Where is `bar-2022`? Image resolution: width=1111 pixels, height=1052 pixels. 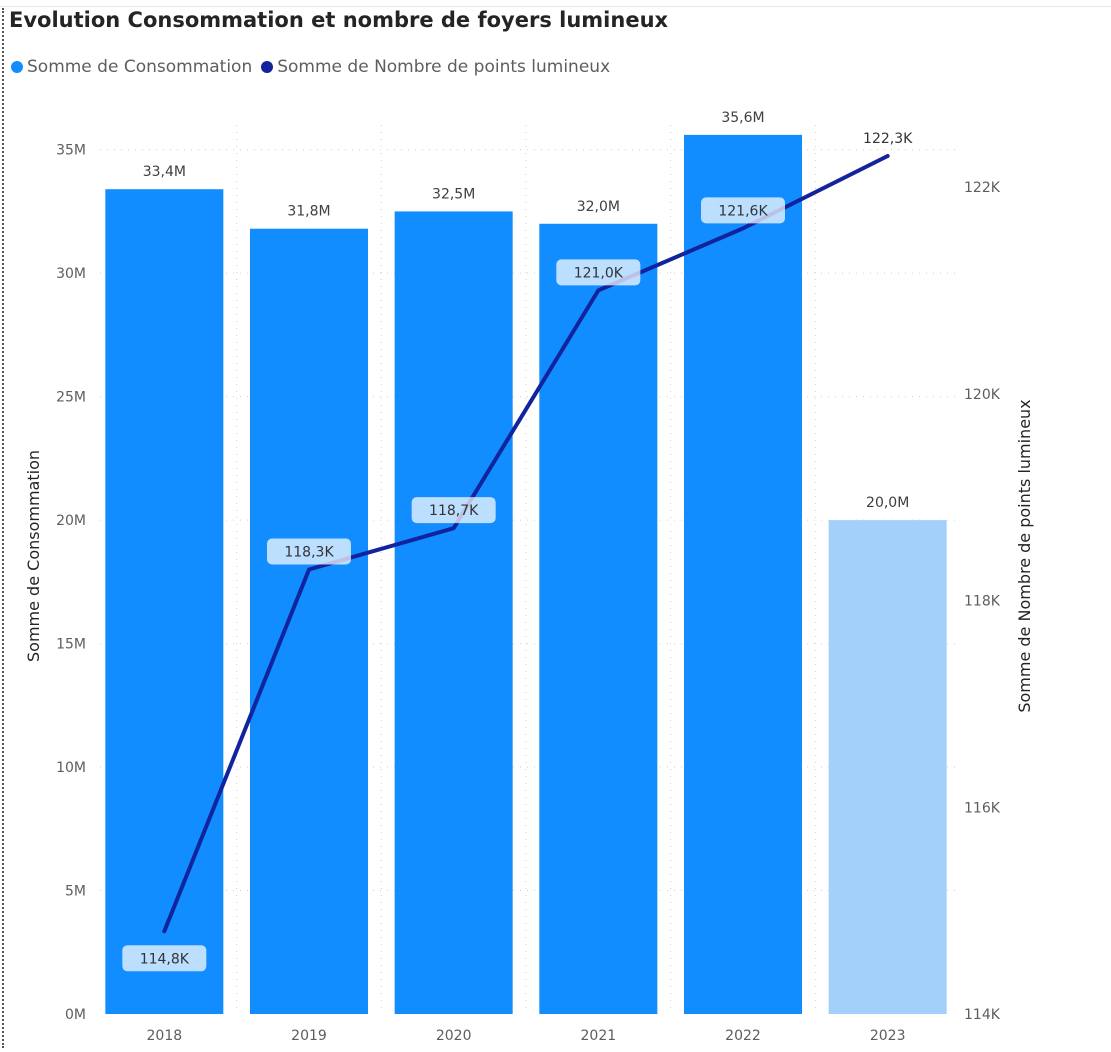
bar-2022 is located at coordinates (743, 574).